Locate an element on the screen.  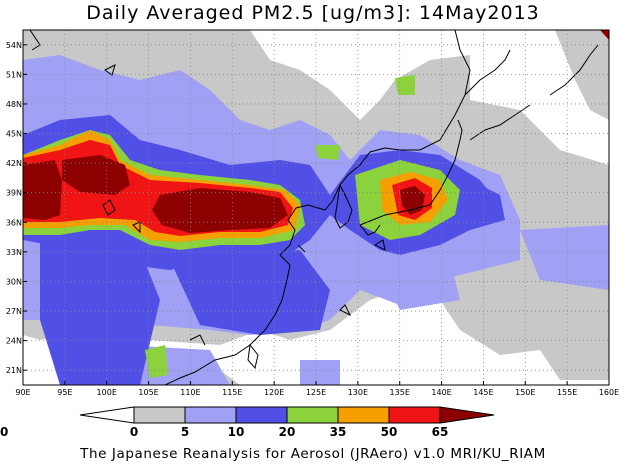
colorbar-label: 80 is located at coordinates (4, 432).